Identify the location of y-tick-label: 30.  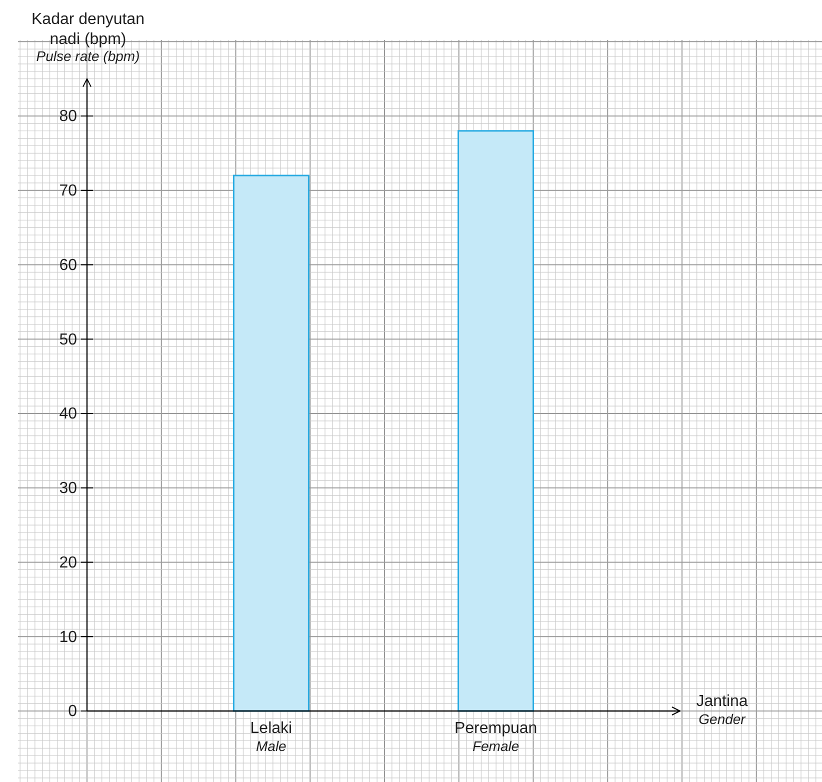
(68, 488).